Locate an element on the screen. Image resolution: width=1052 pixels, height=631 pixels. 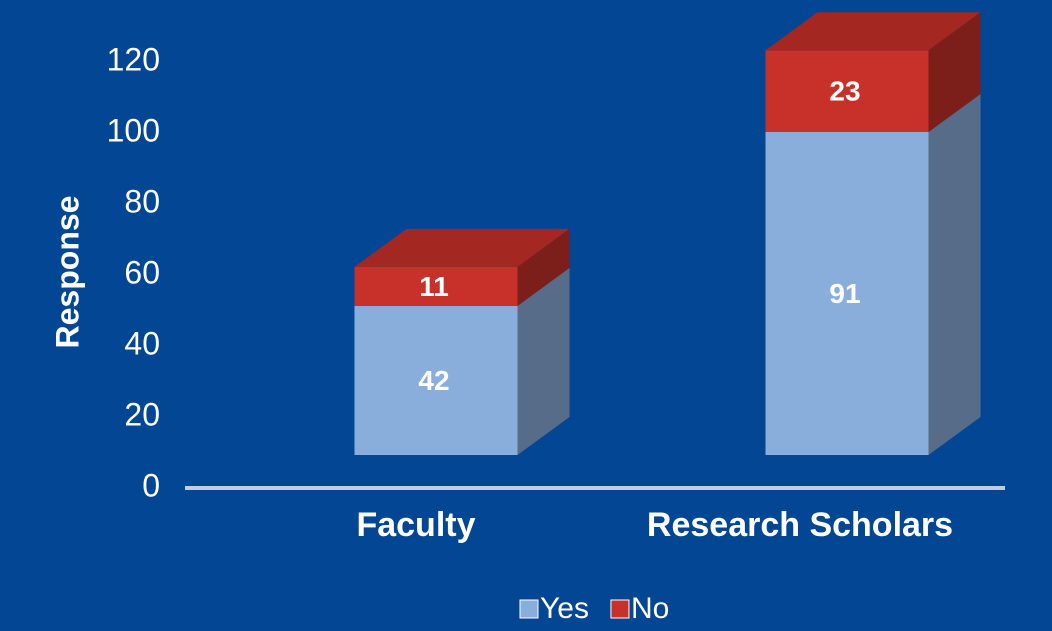
x-tick-label: Faculty is located at coordinates (415, 525).